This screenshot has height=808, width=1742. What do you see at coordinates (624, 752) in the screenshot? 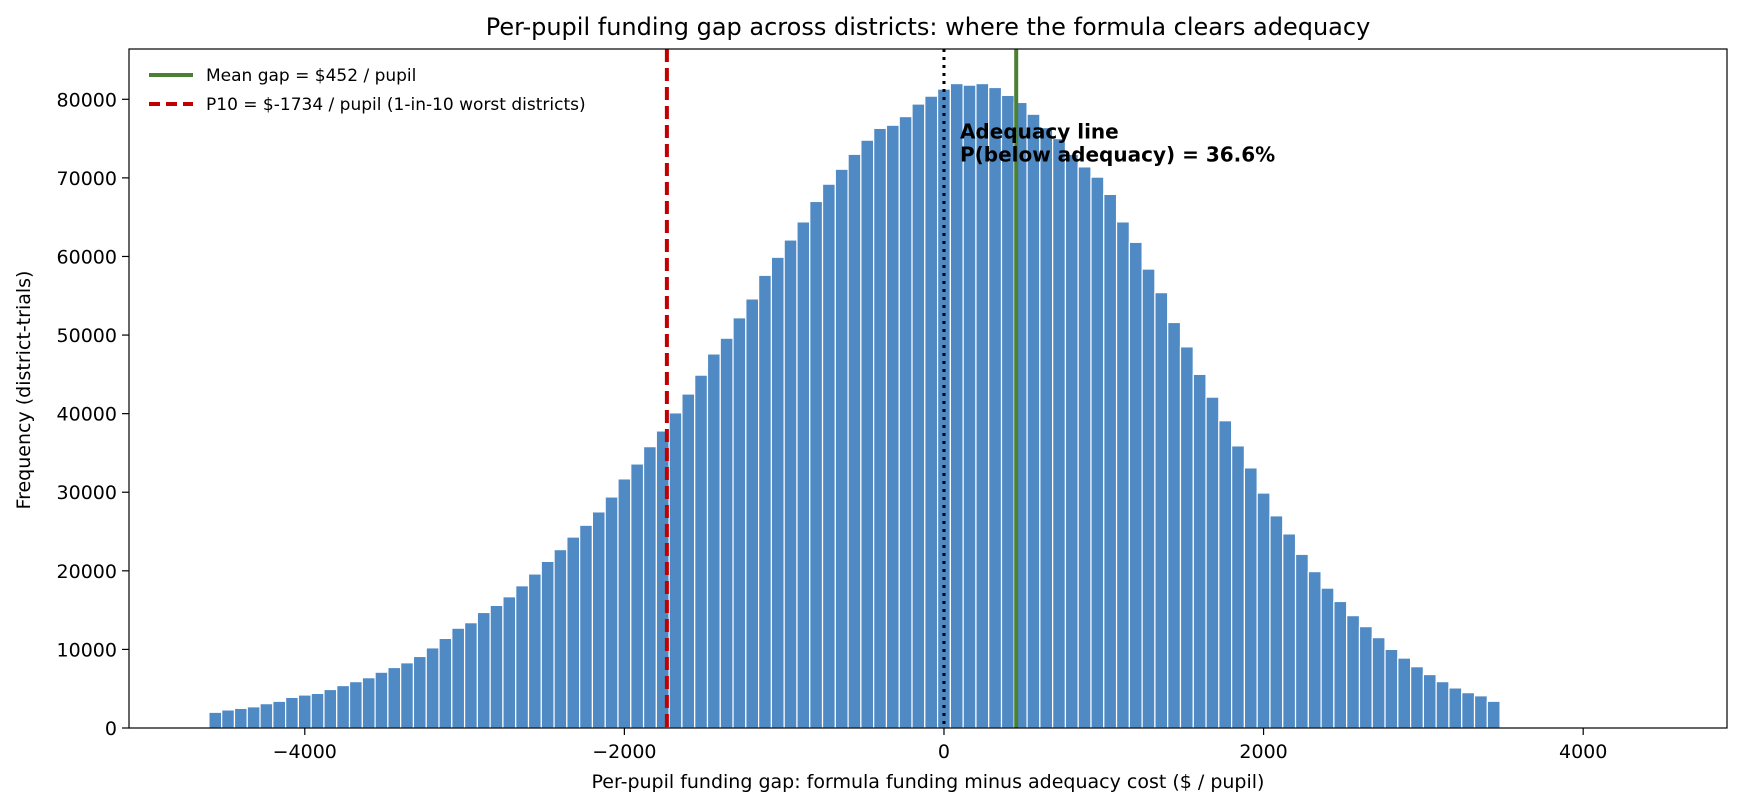
I see `x-tick-label: −2000` at bounding box center [624, 752].